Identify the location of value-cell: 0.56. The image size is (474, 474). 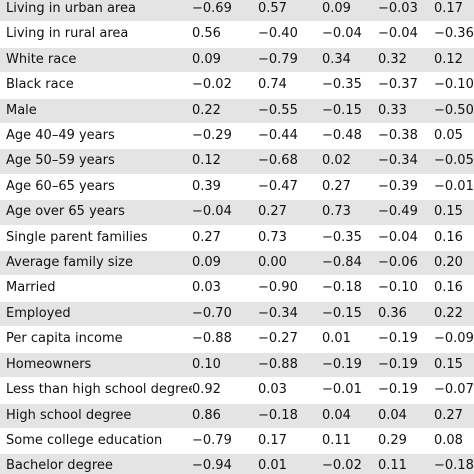
(225, 34).